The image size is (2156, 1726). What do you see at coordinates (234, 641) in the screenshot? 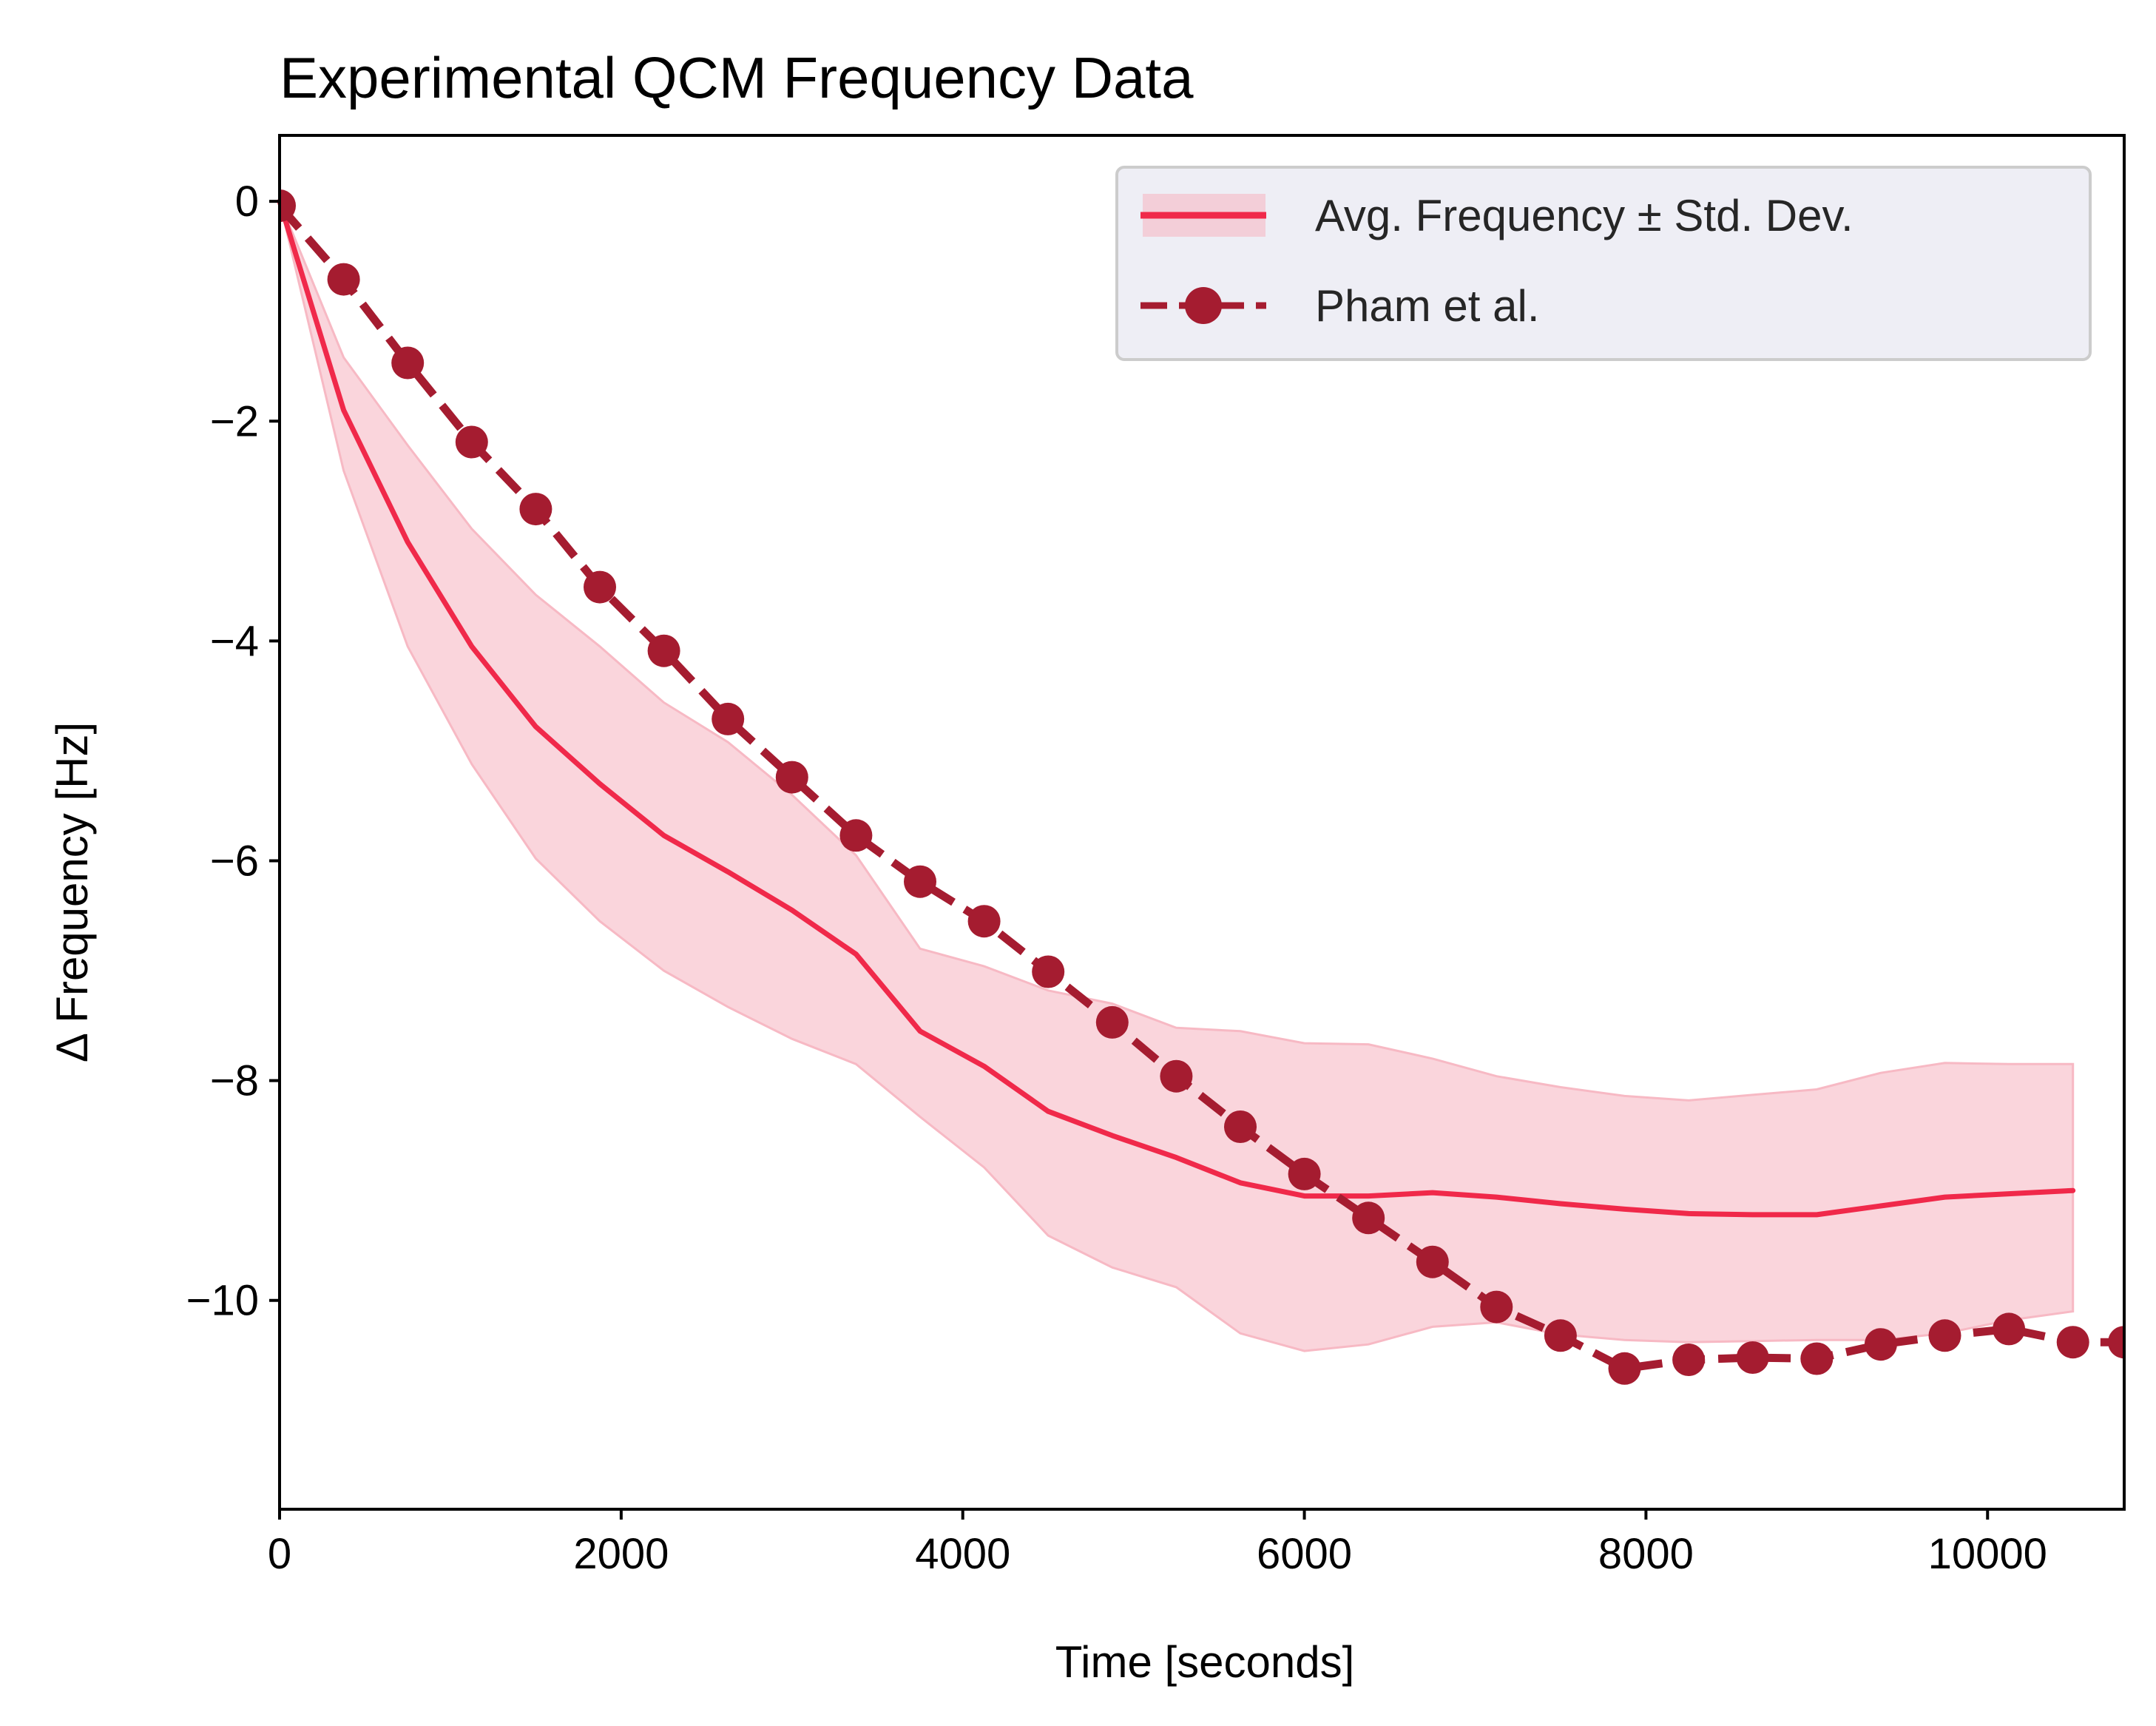
I see `y-tick-label: −4` at bounding box center [234, 641].